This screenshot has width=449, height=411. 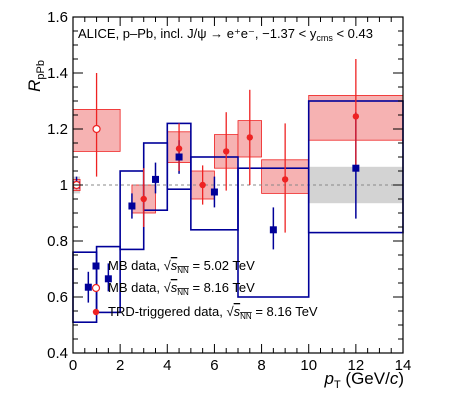 What do you see at coordinates (261, 365) in the screenshot?
I see `x-tick-label-4: 8` at bounding box center [261, 365].